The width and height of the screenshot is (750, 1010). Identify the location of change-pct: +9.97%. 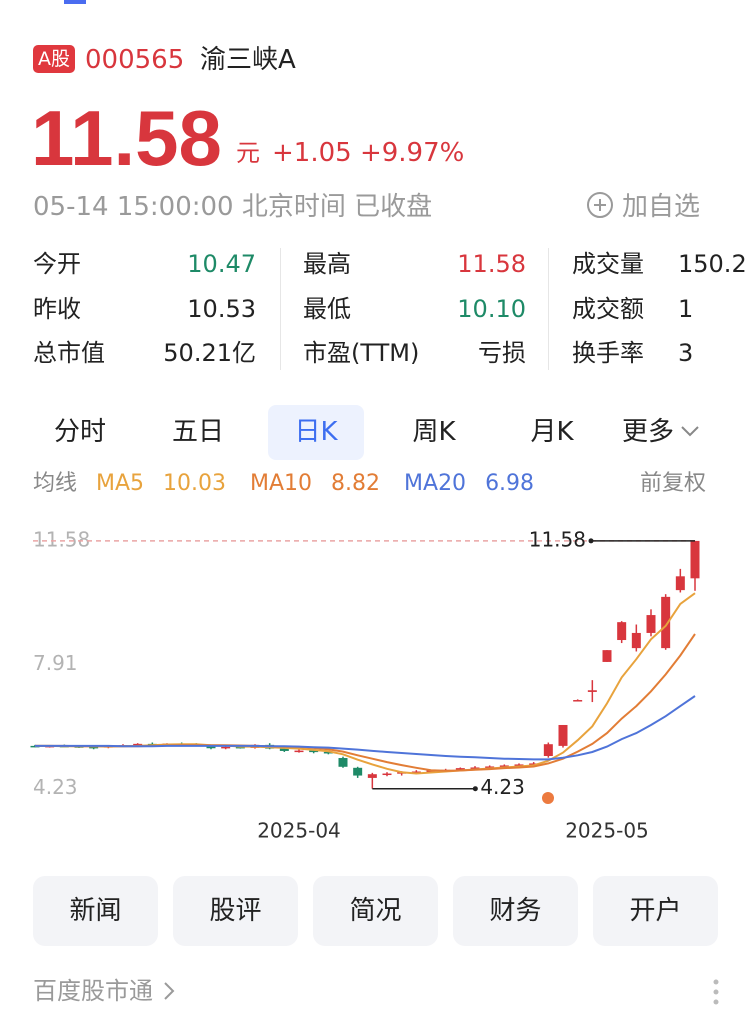
(412, 153).